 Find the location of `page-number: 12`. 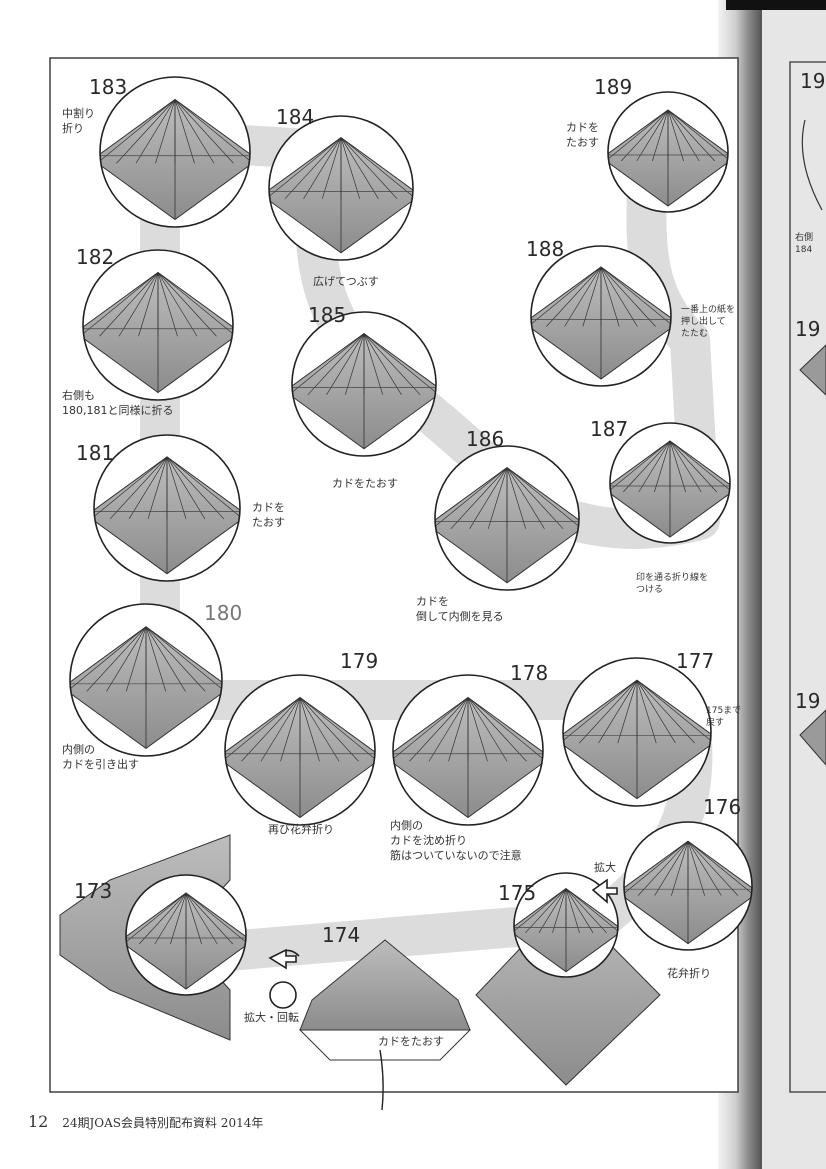

page-number: 12 is located at coordinates (38, 1121).